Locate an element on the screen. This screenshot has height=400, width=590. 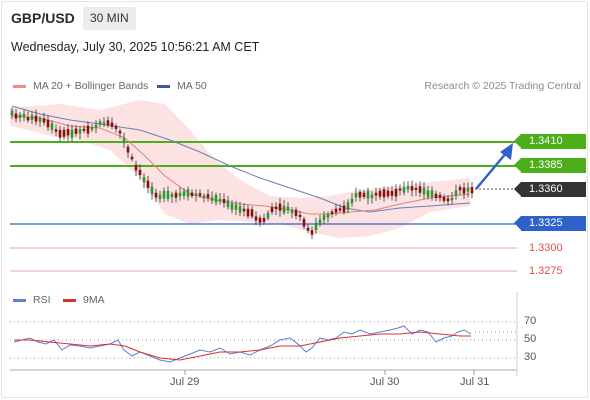
x-tick-jul29: Jul 29 is located at coordinates (185, 382).